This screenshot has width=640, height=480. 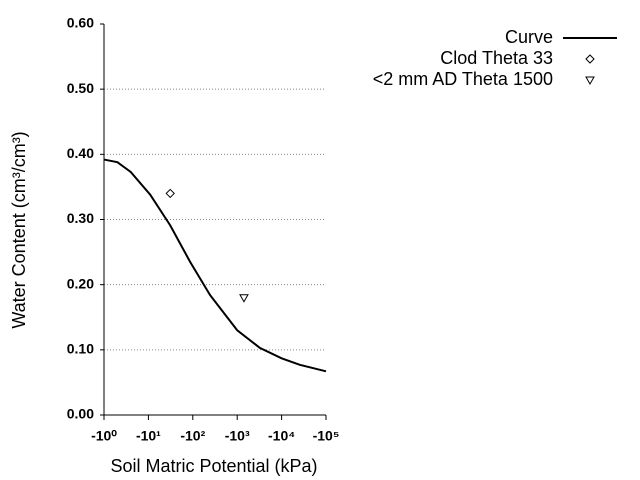 I want to click on y-tick-label: 0.10, so click(x=80, y=349).